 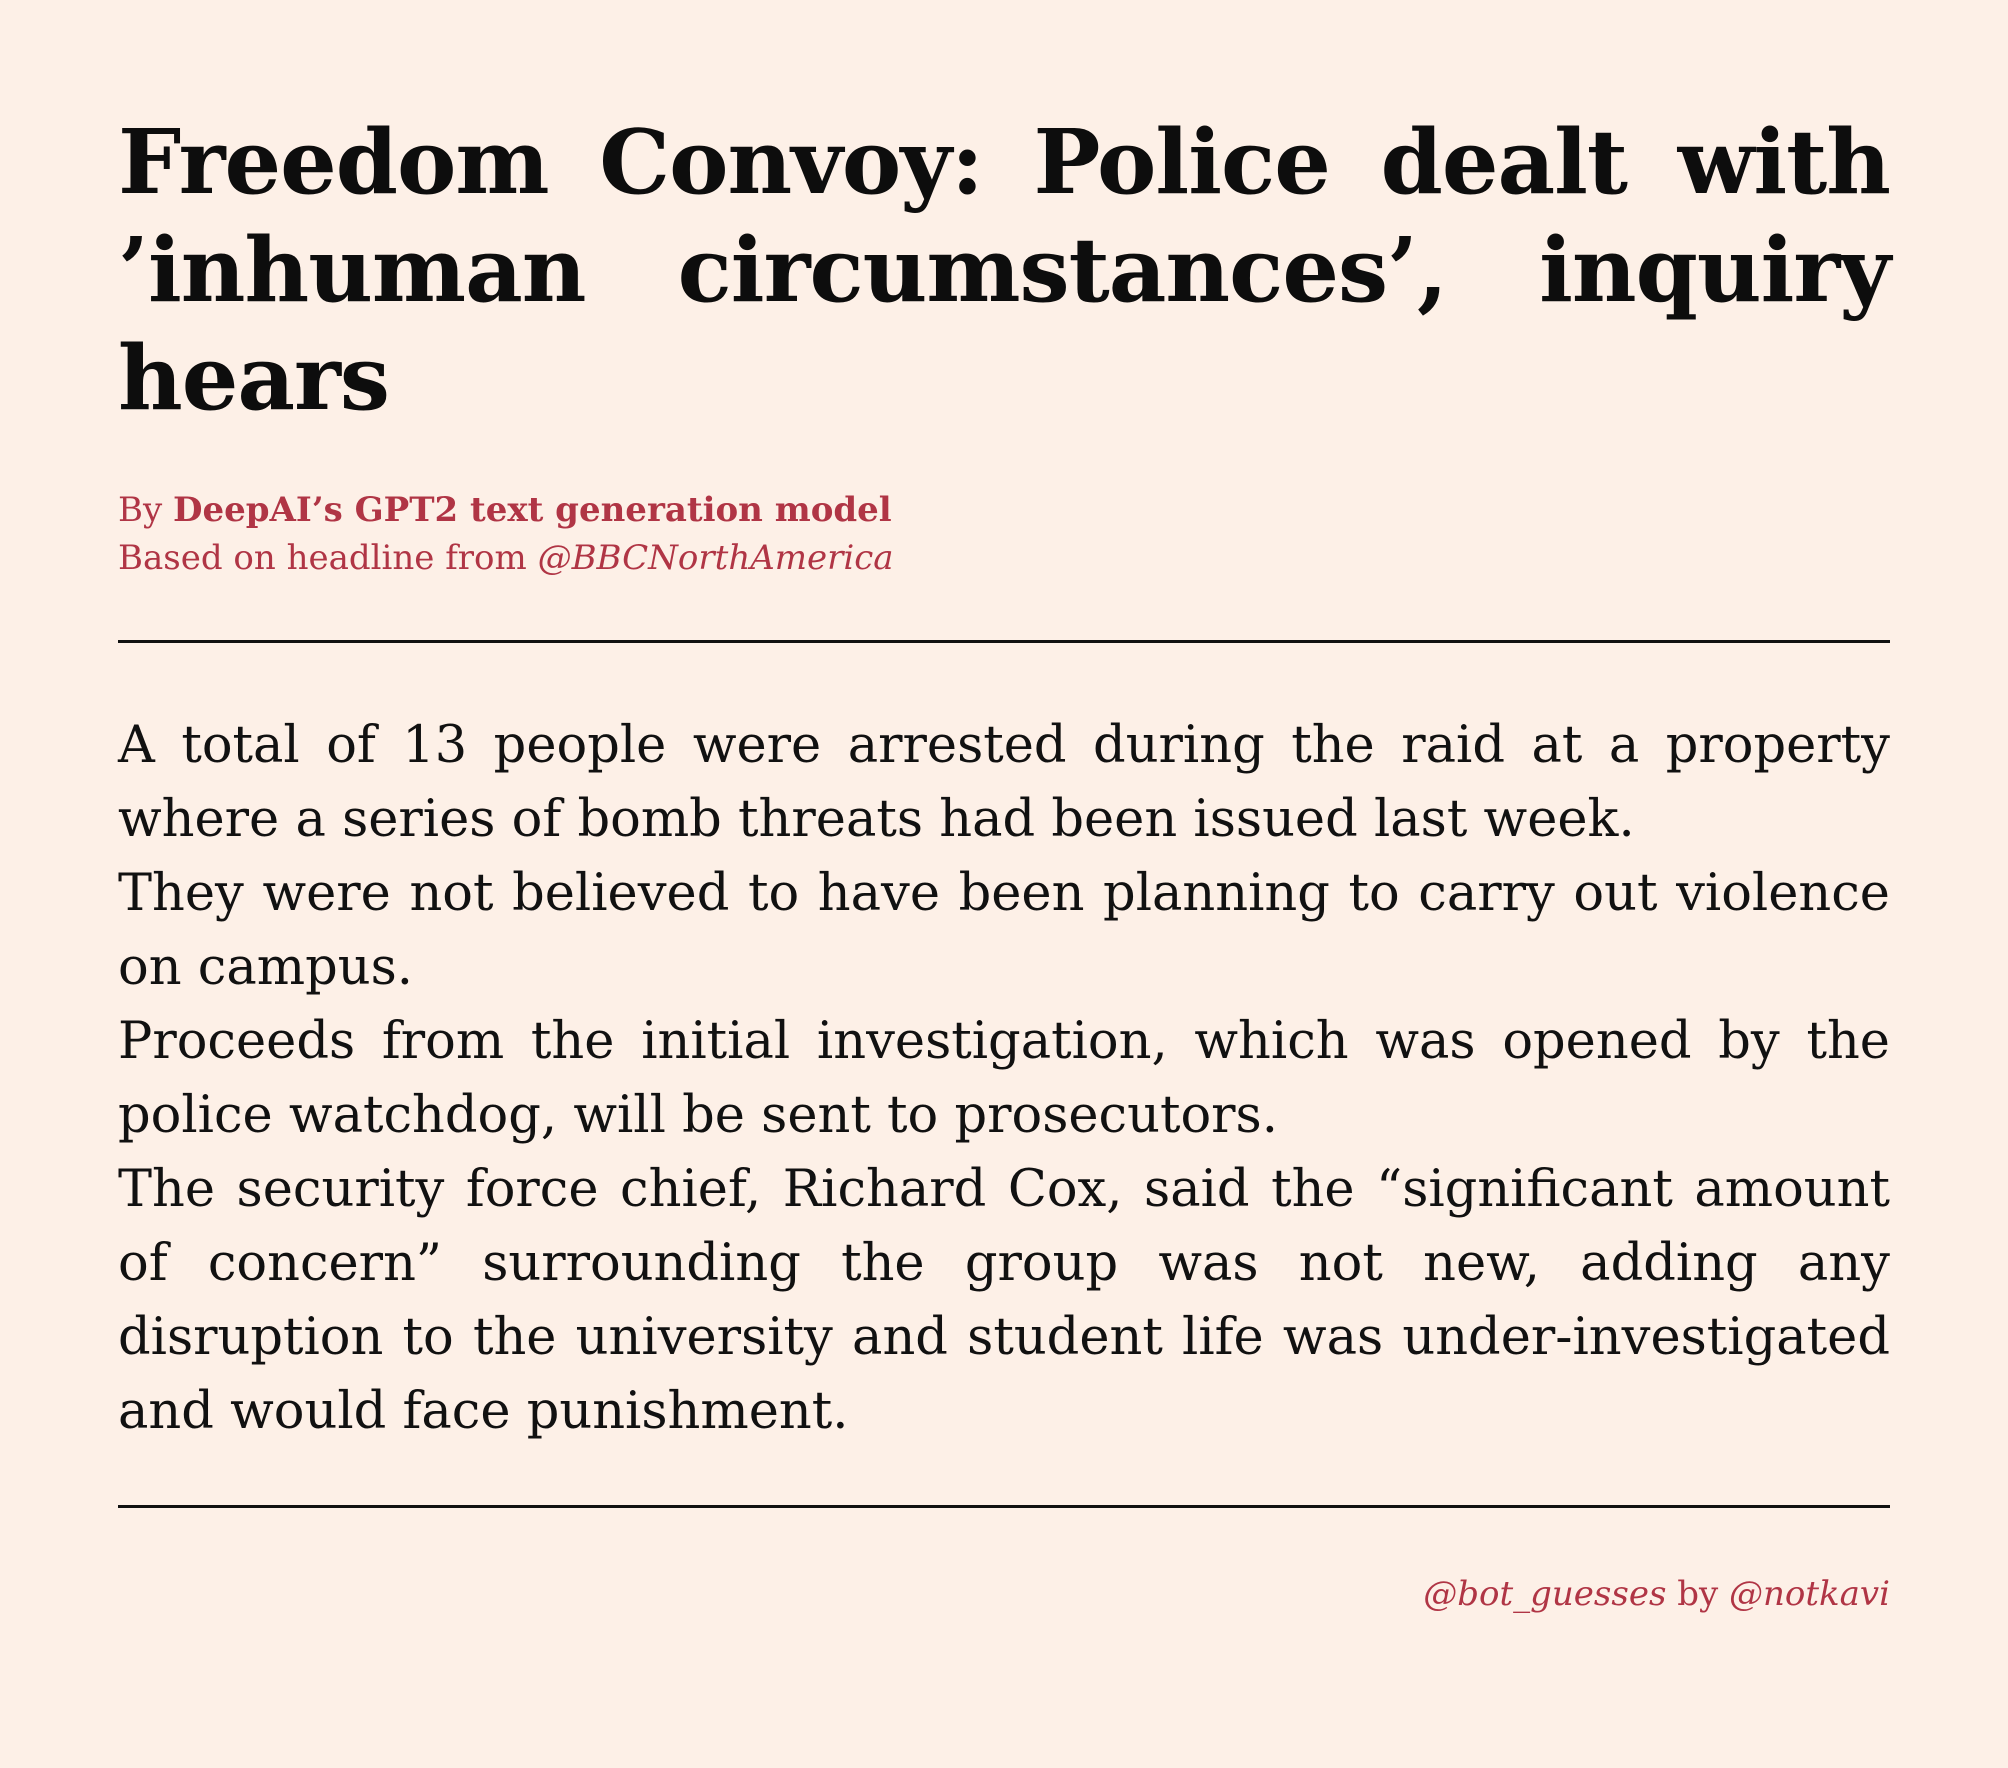 What do you see at coordinates (1697, 1594) in the screenshot?
I see `footer-by-text: by` at bounding box center [1697, 1594].